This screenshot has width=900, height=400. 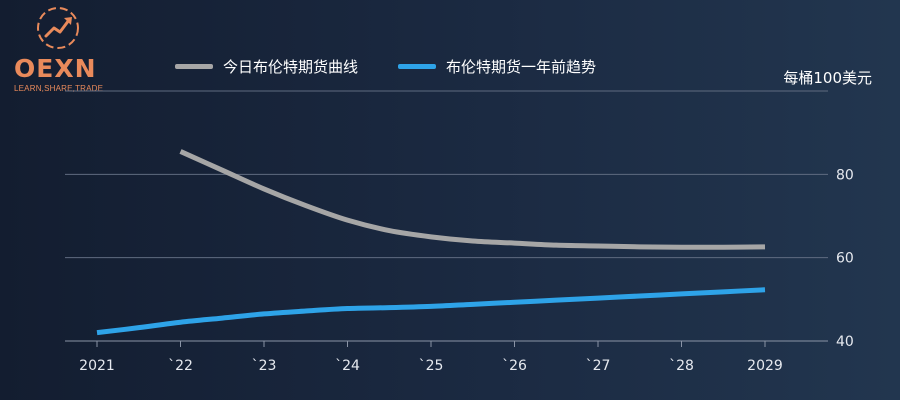 What do you see at coordinates (97, 366) in the screenshot?
I see `x-tick-label: 2021` at bounding box center [97, 366].